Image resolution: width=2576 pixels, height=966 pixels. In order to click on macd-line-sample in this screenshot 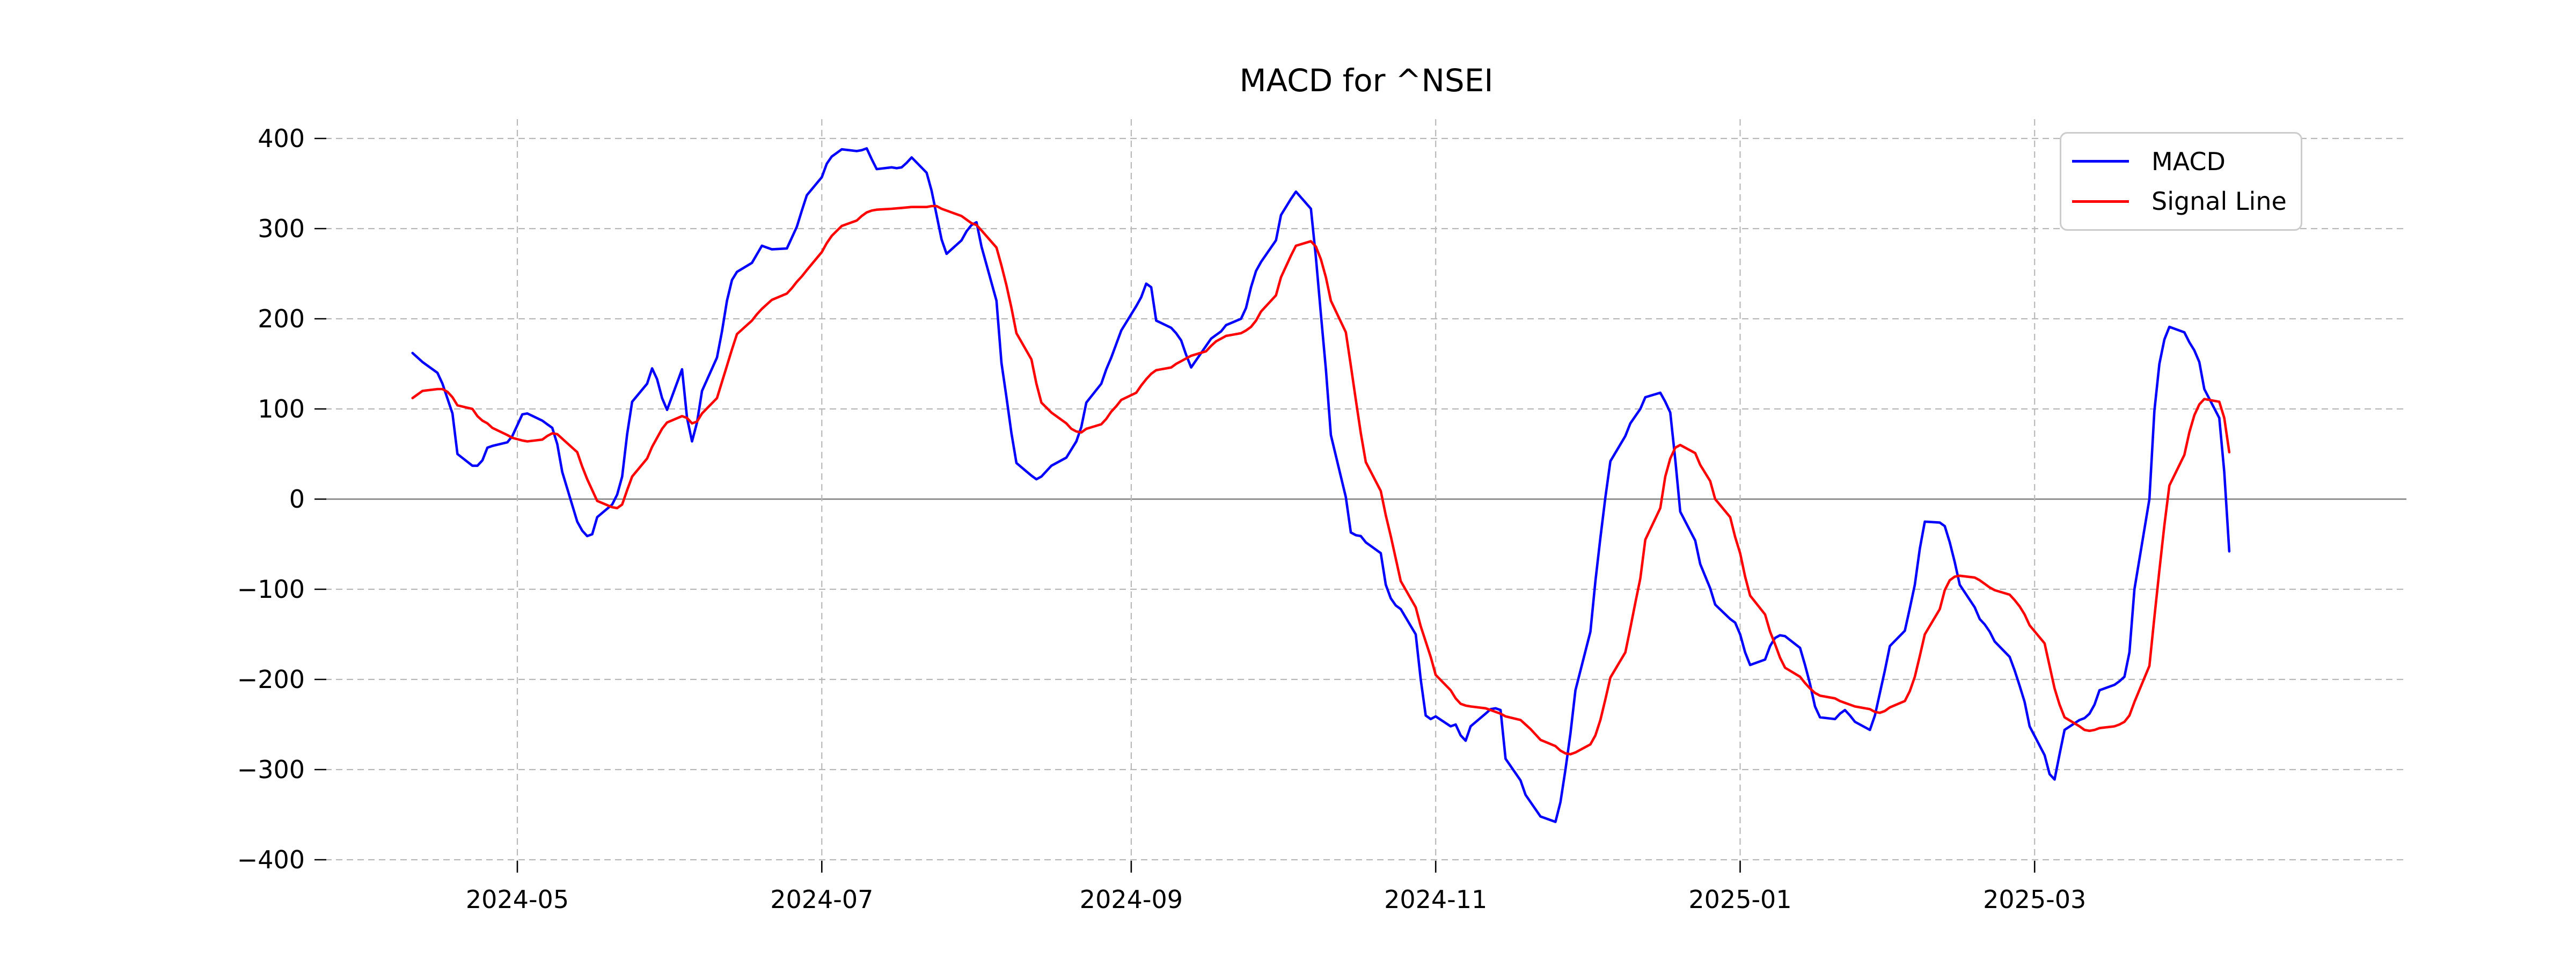, I will do `click(2100, 161)`.